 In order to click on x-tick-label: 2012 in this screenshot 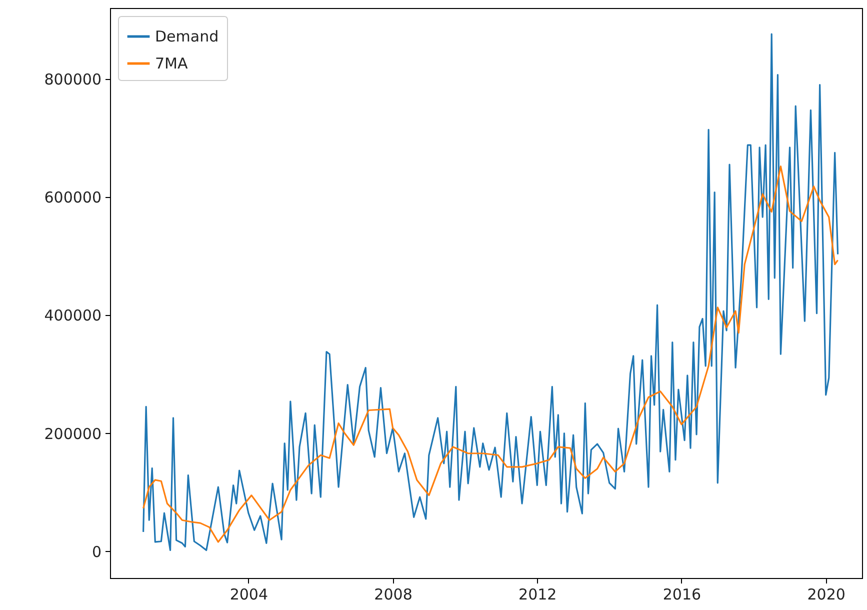, I will do `click(537, 595)`.